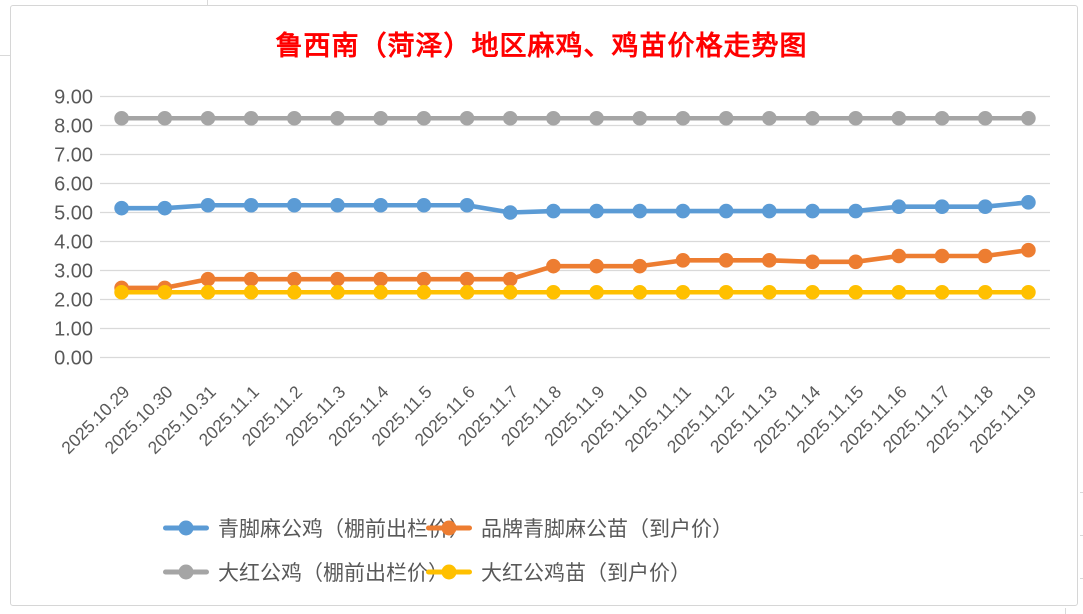  I want to click on legend-label: 品牌青脚麻公苗（到户价）, so click(607, 529).